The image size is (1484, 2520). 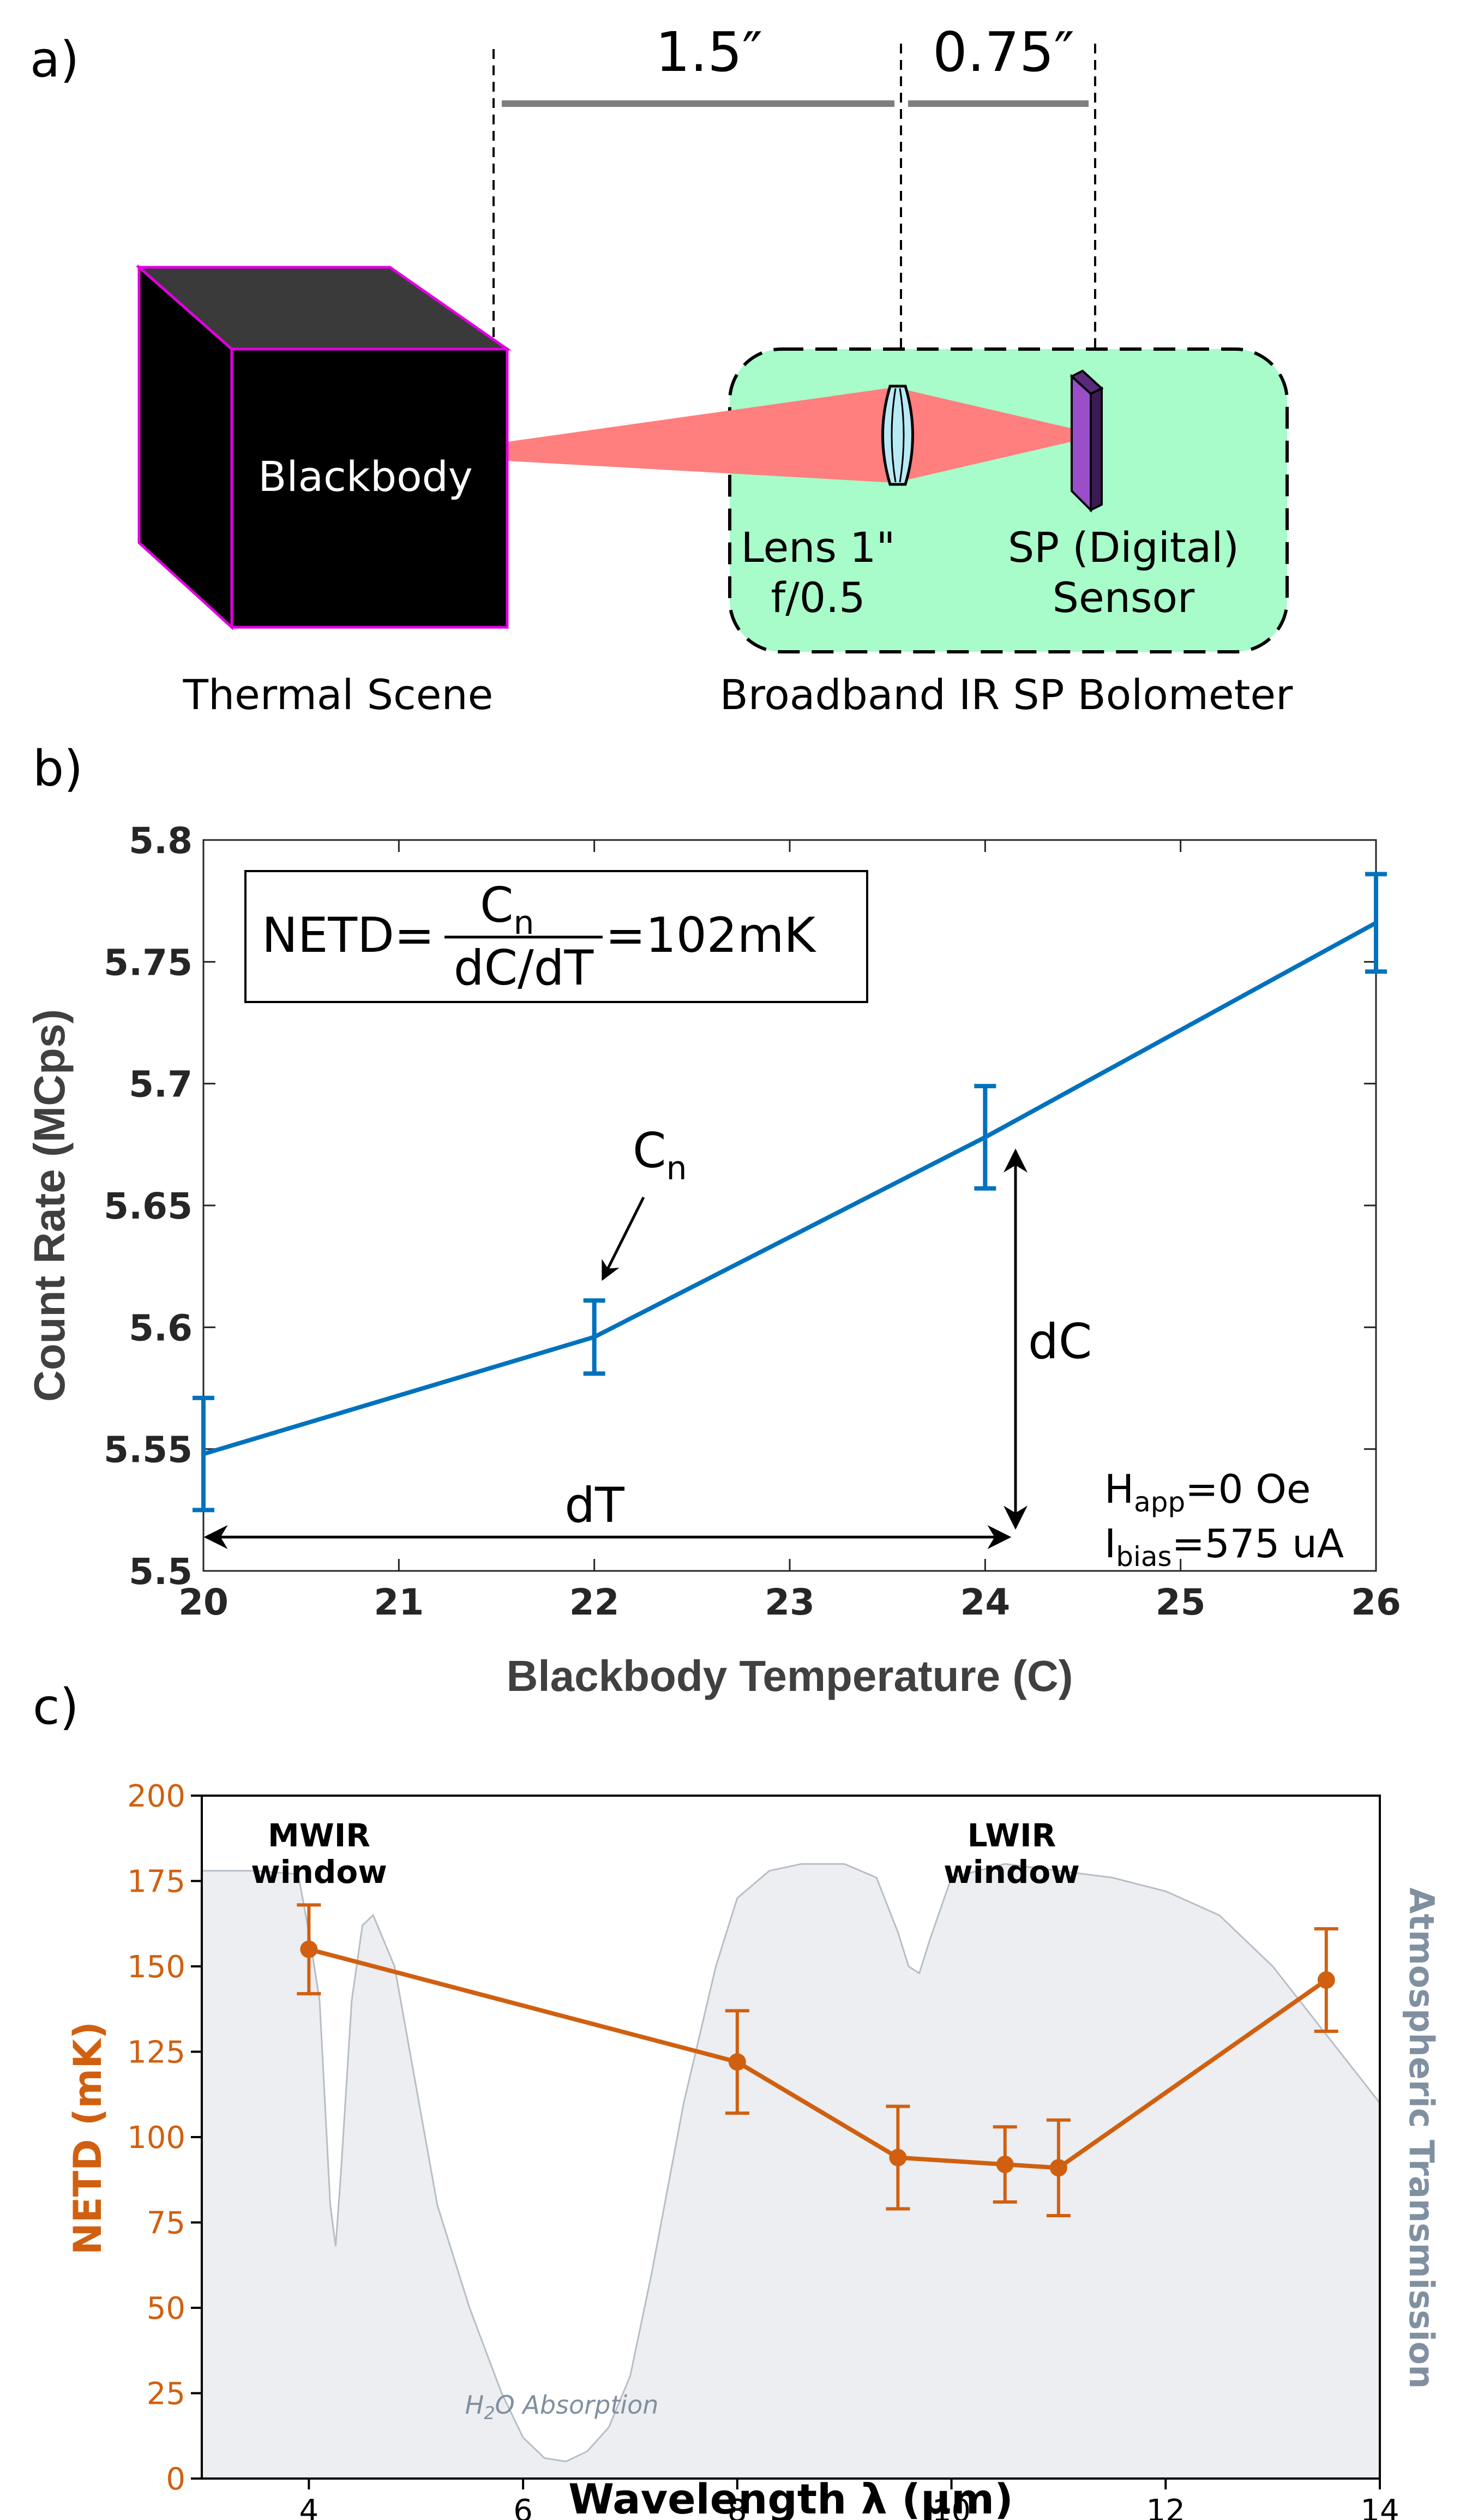 What do you see at coordinates (148, 1450) in the screenshot?
I see `b-ytick-label: 5.55` at bounding box center [148, 1450].